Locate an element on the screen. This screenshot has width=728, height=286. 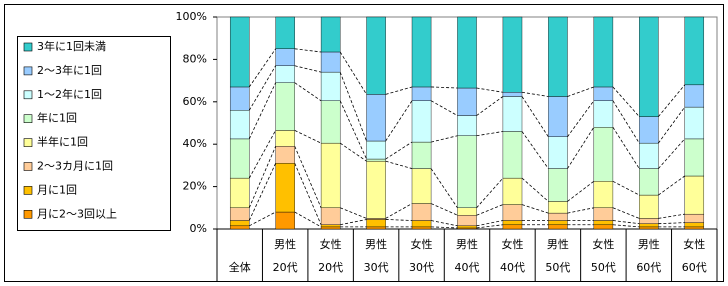
legend-label: 半年に1回 is located at coordinates (62, 142).